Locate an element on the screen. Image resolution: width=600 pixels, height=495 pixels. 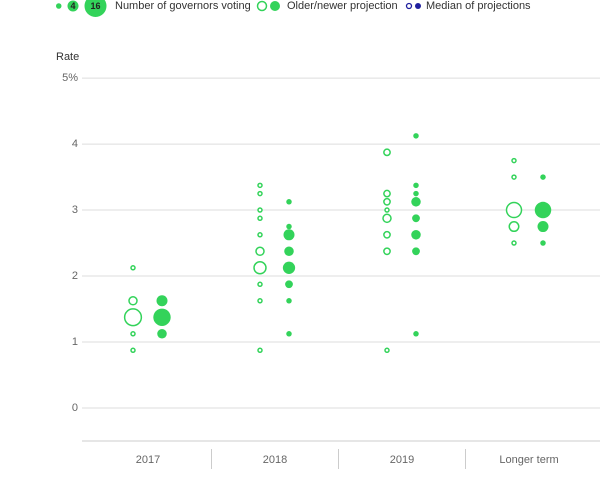
legend-older is located at coordinates (262, 6).